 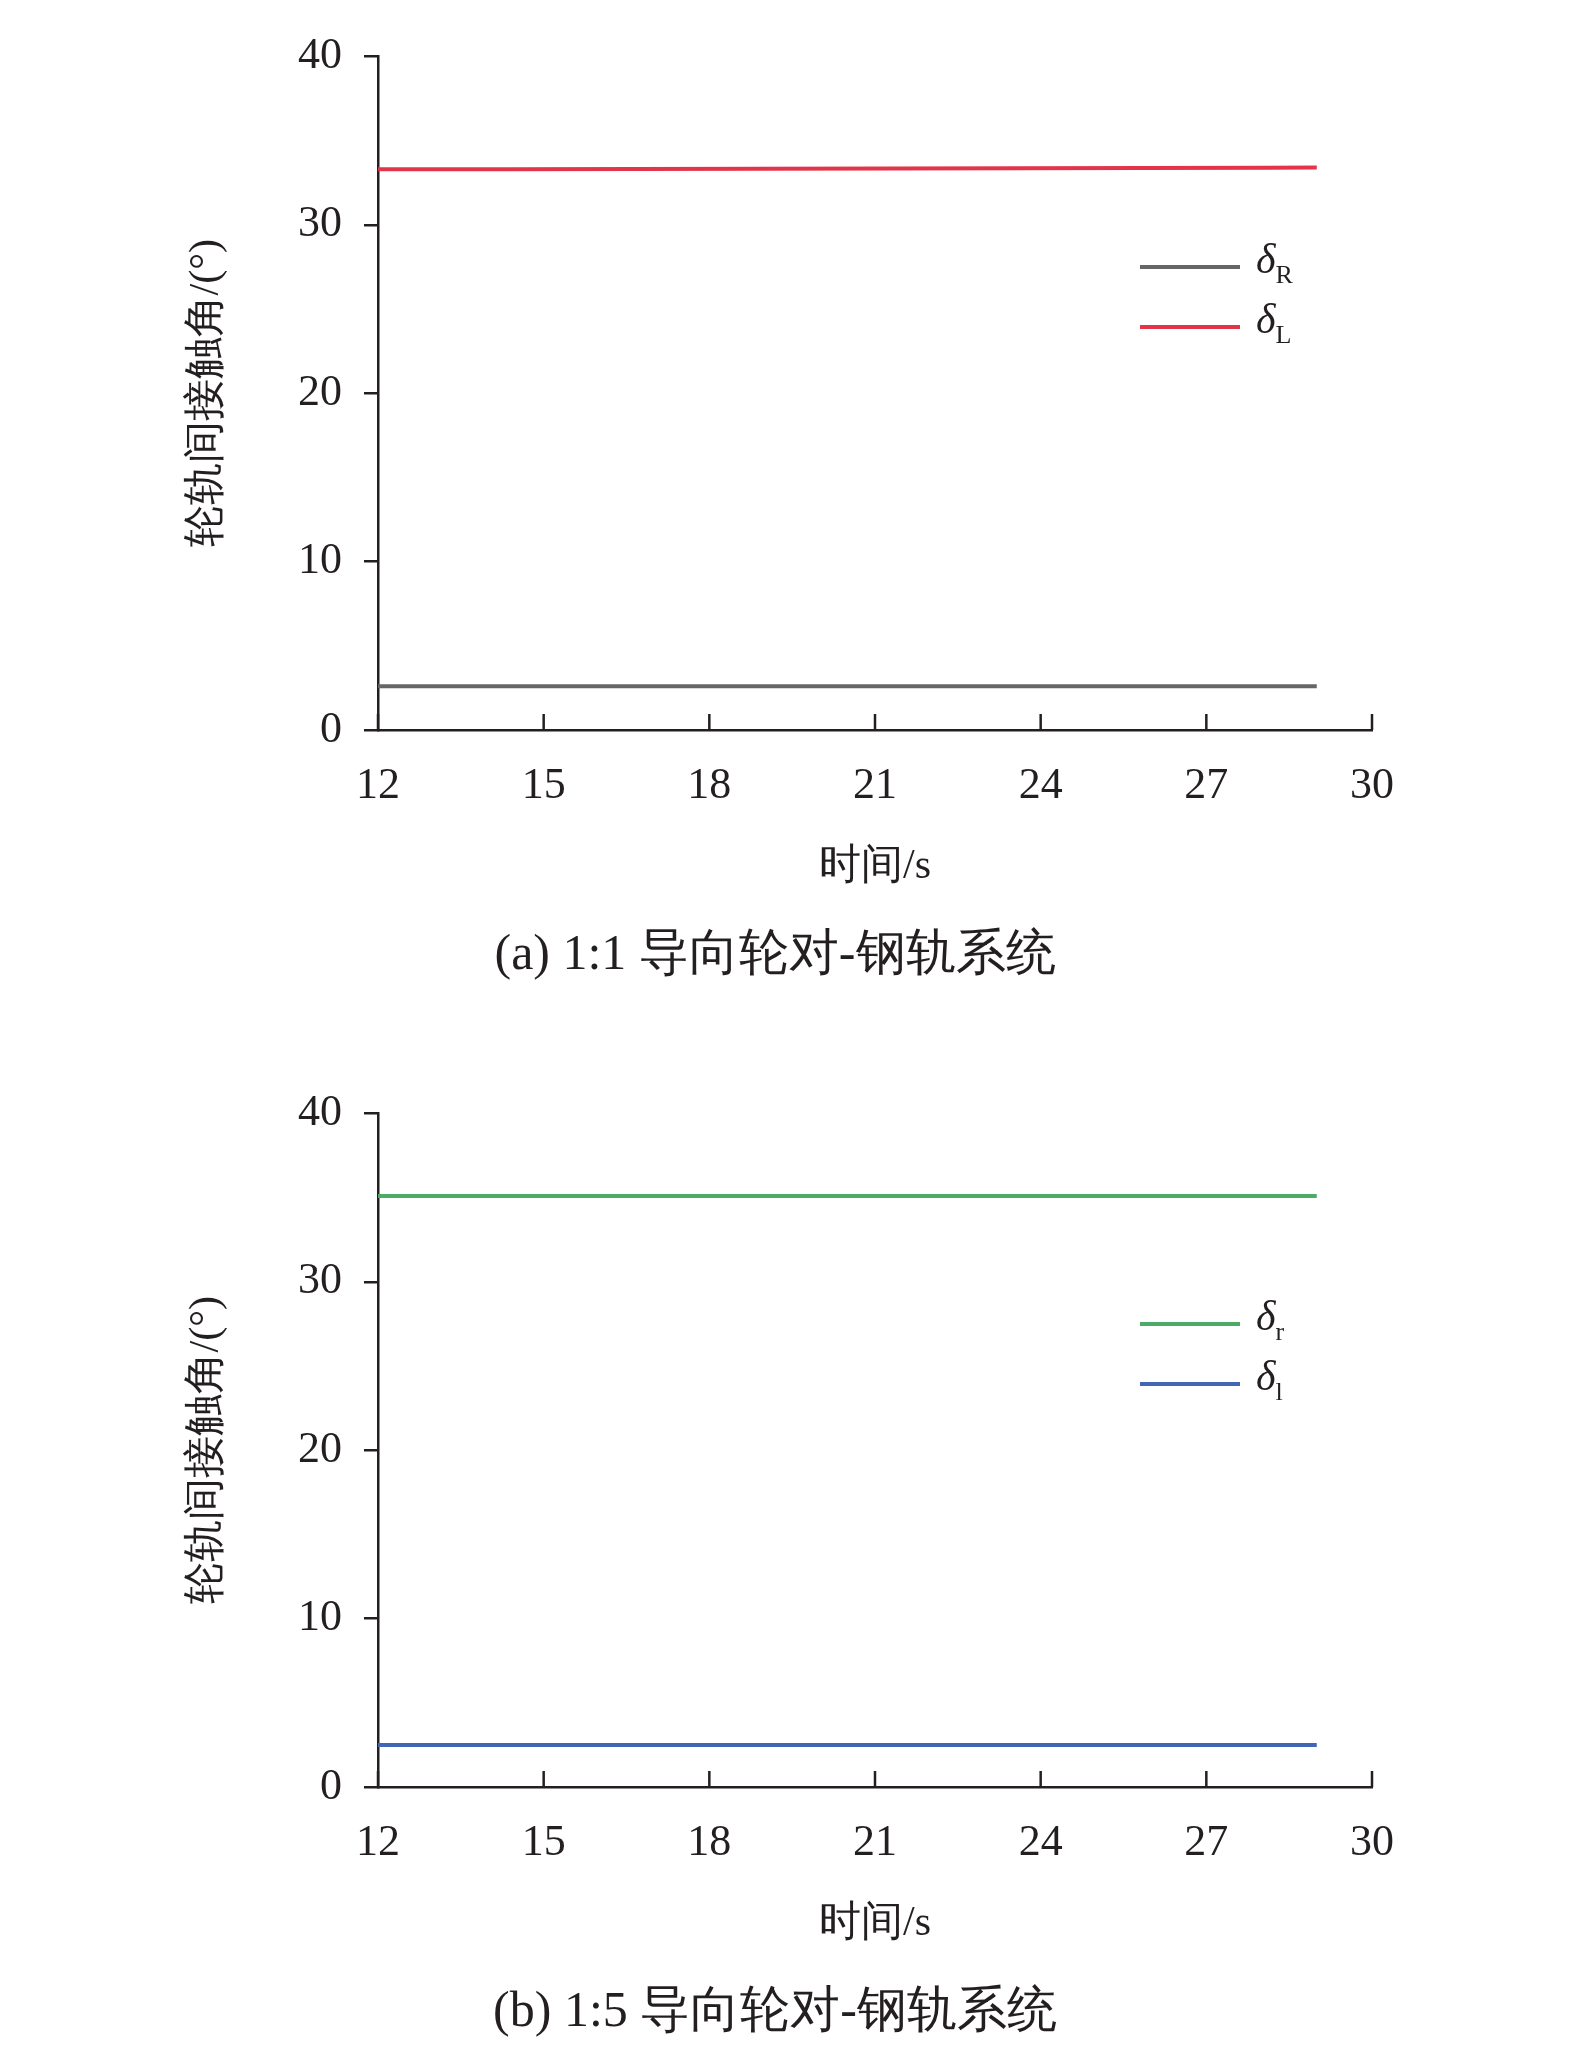 I want to click on text: (b) 1:5 导向轮对-钢轨系统, so click(x=775, y=2009).